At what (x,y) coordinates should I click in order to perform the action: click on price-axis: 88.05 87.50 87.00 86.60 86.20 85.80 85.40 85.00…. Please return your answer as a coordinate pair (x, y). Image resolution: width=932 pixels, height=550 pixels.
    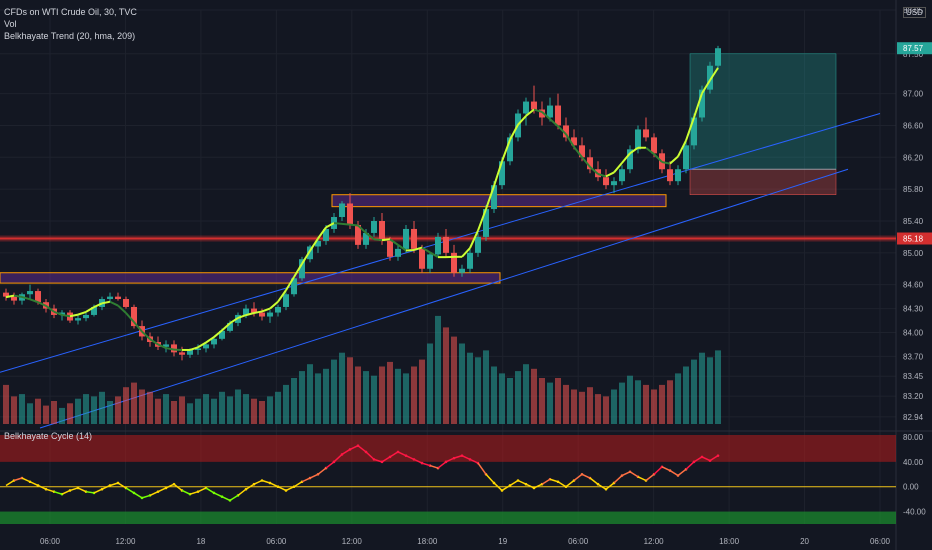
    Looking at the image, I should click on (914, 261).